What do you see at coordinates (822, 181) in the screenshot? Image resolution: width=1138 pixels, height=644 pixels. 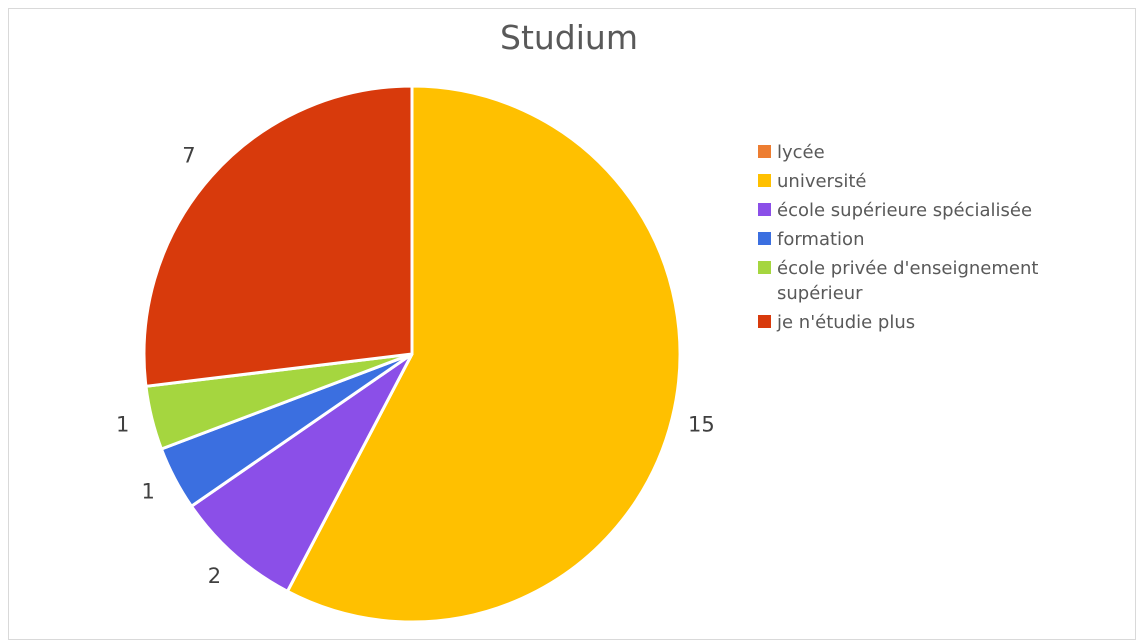 I see `legend-label: université` at bounding box center [822, 181].